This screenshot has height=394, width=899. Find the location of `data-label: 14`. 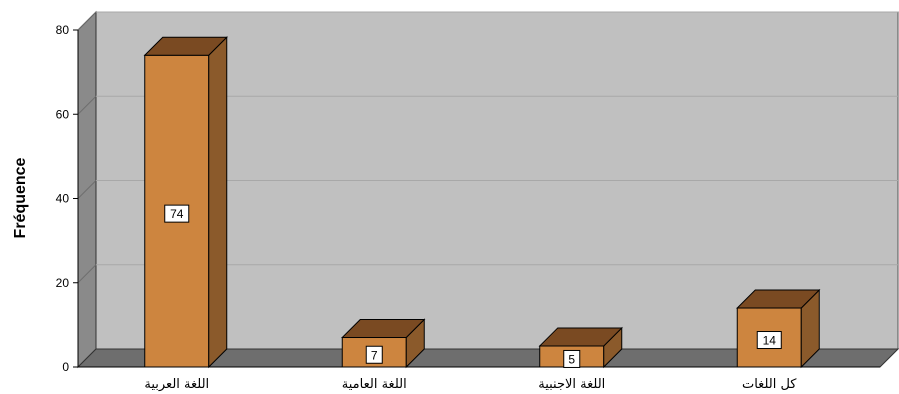

data-label: 14 is located at coordinates (770, 341).